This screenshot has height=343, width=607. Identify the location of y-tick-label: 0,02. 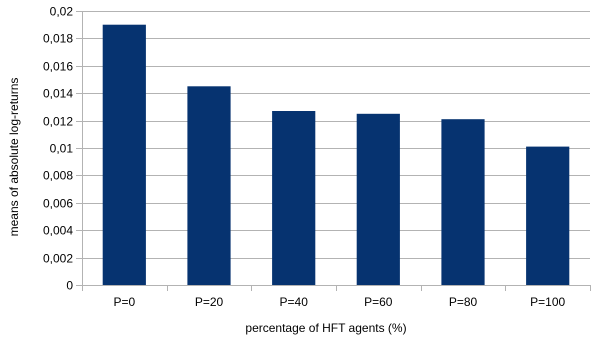
(62, 12).